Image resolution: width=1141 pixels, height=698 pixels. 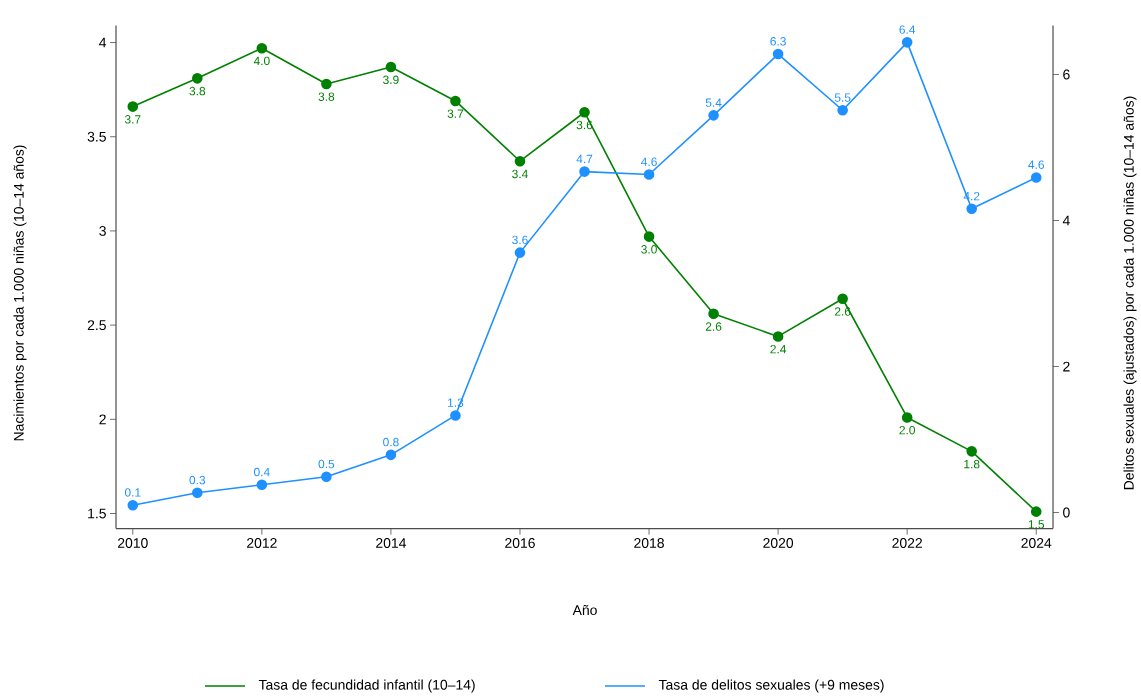 I want to click on x-tick-label: 2010, so click(x=132, y=543).